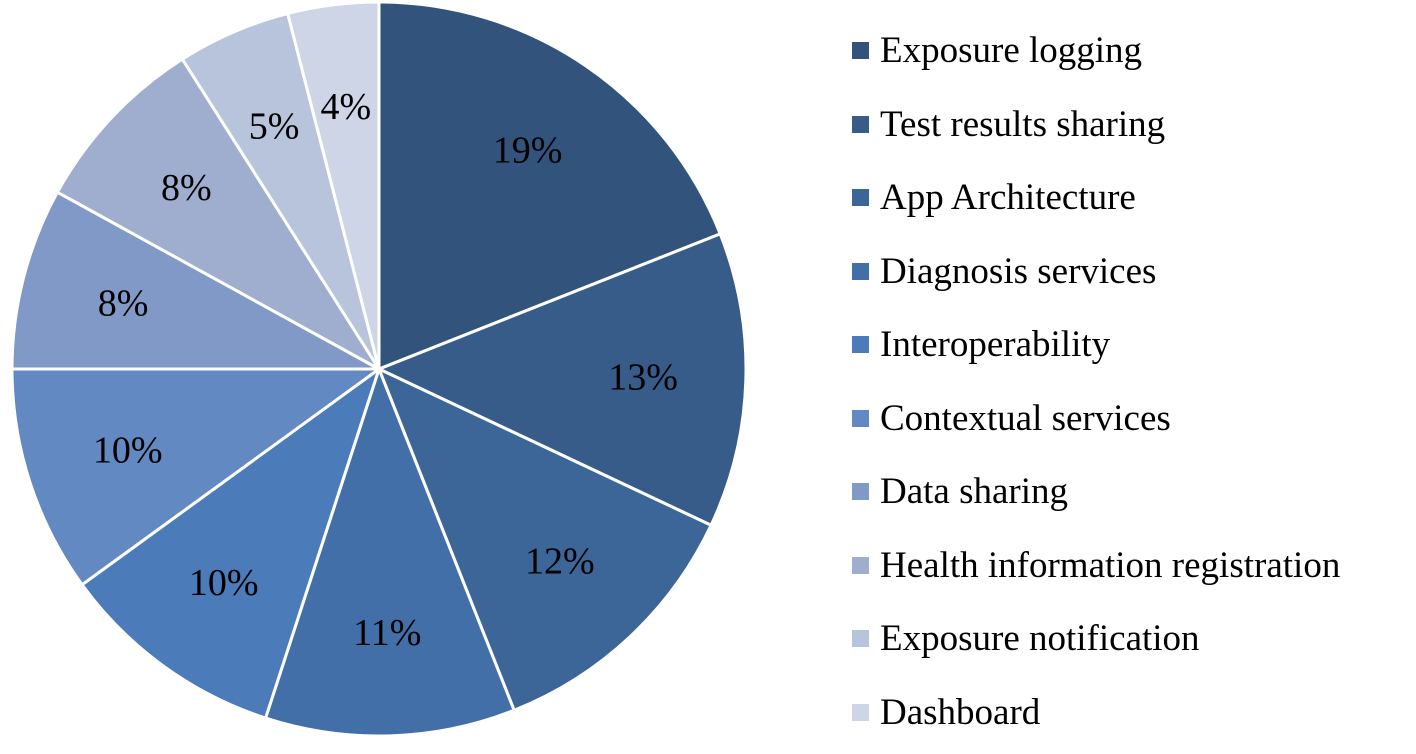 This screenshot has width=1416, height=754. Describe the element at coordinates (390, 552) in the screenshot. I see `pie-slice-diagnosis-services` at that location.